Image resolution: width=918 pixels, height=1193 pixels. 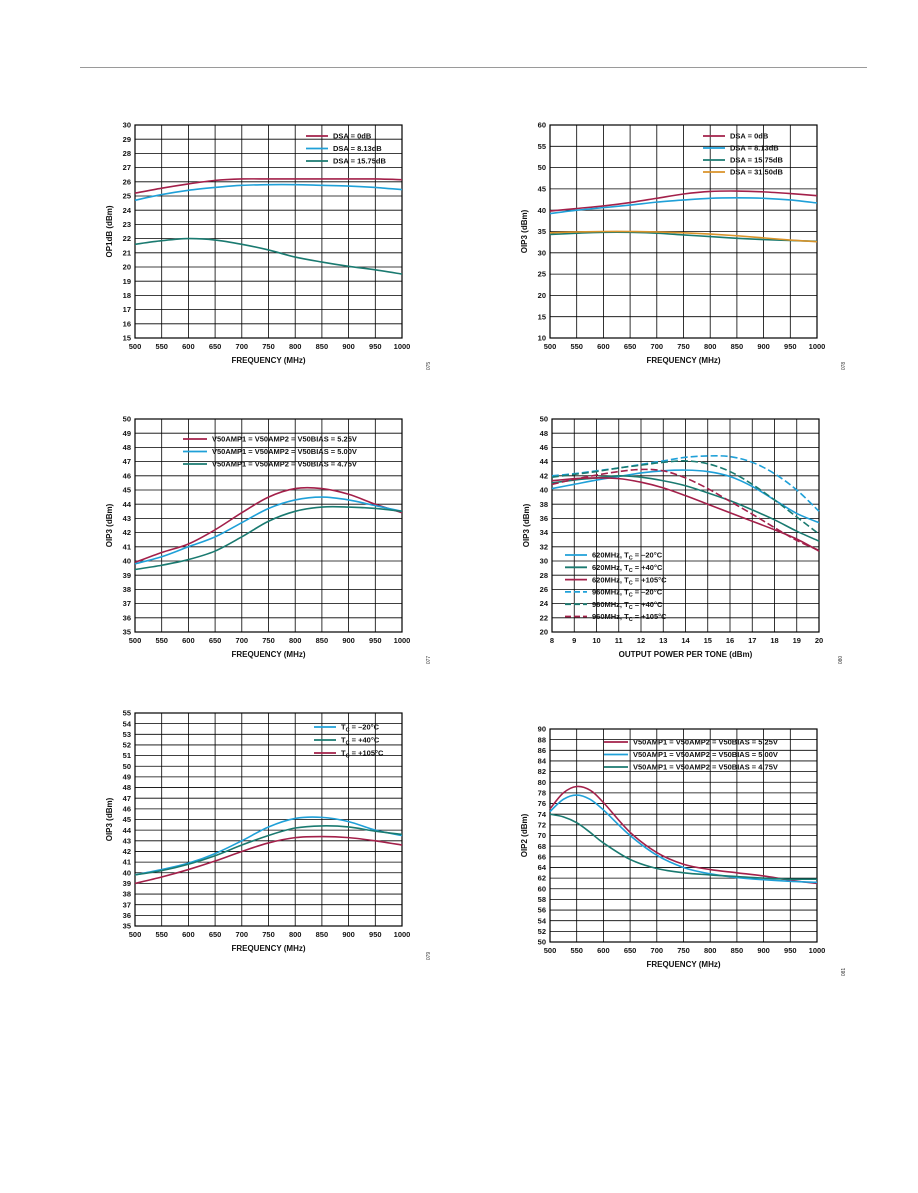 What do you see at coordinates (524, 835) in the screenshot?
I see `y-axis-label: OIP2 (dBm)` at bounding box center [524, 835].